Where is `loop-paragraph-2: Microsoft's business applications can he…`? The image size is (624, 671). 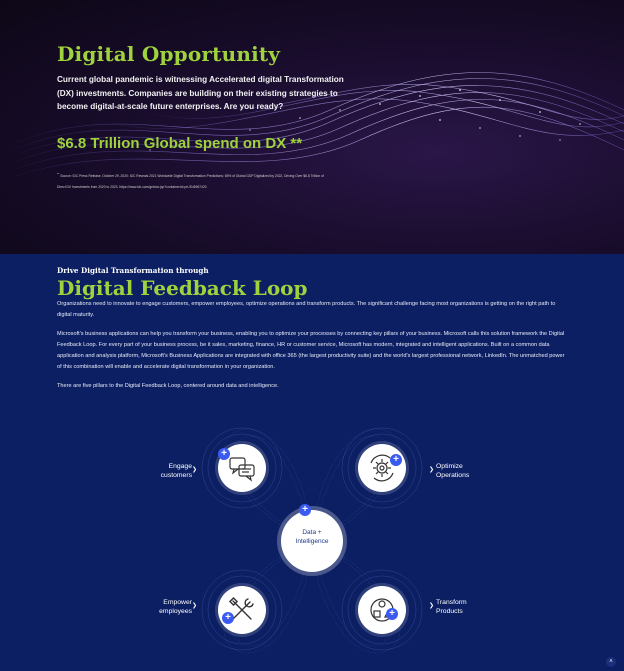
loop-paragraph-2: Microsoft's business applications can he… is located at coordinates (311, 350).